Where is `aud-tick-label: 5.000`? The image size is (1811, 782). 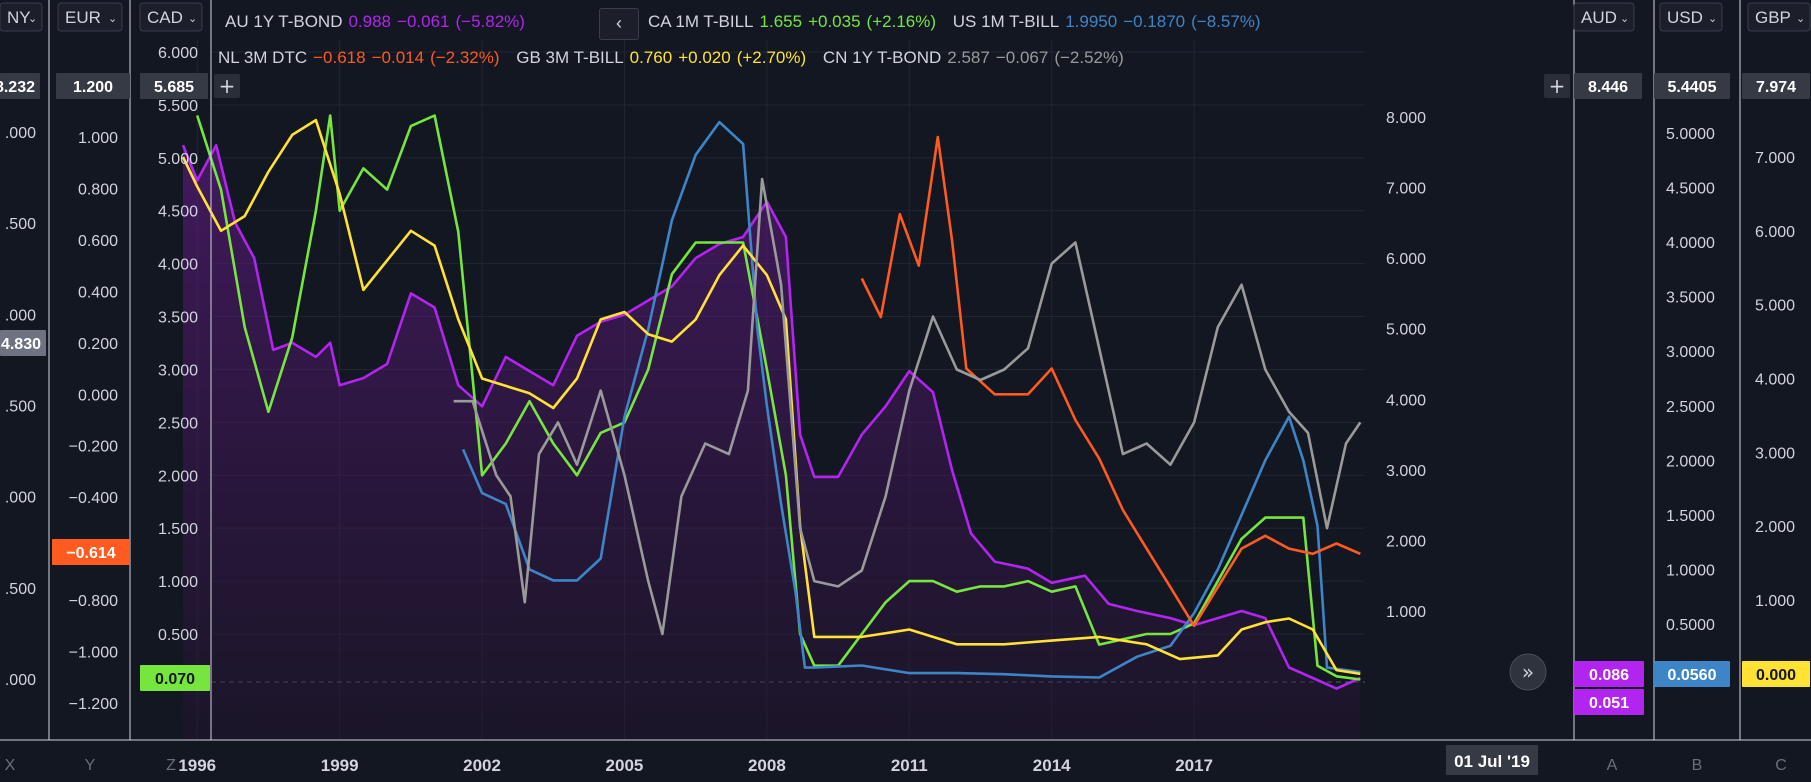
aud-tick-label: 5.000 is located at coordinates (1406, 330).